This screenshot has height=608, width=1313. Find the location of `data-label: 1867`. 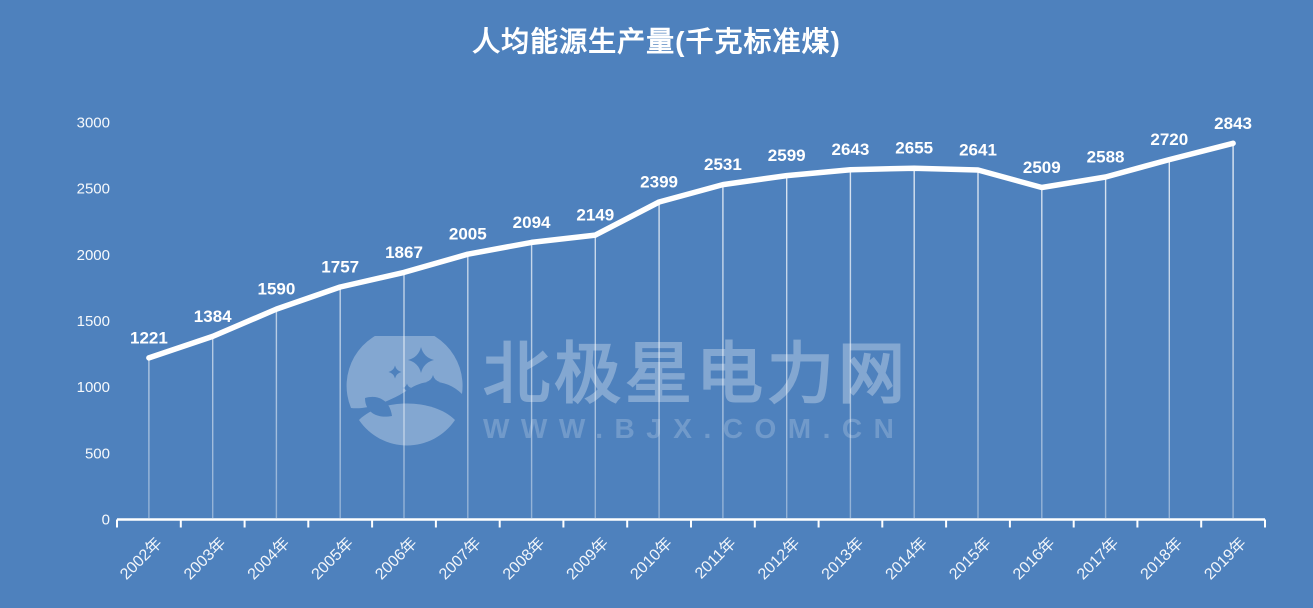

data-label: 1867 is located at coordinates (404, 252).